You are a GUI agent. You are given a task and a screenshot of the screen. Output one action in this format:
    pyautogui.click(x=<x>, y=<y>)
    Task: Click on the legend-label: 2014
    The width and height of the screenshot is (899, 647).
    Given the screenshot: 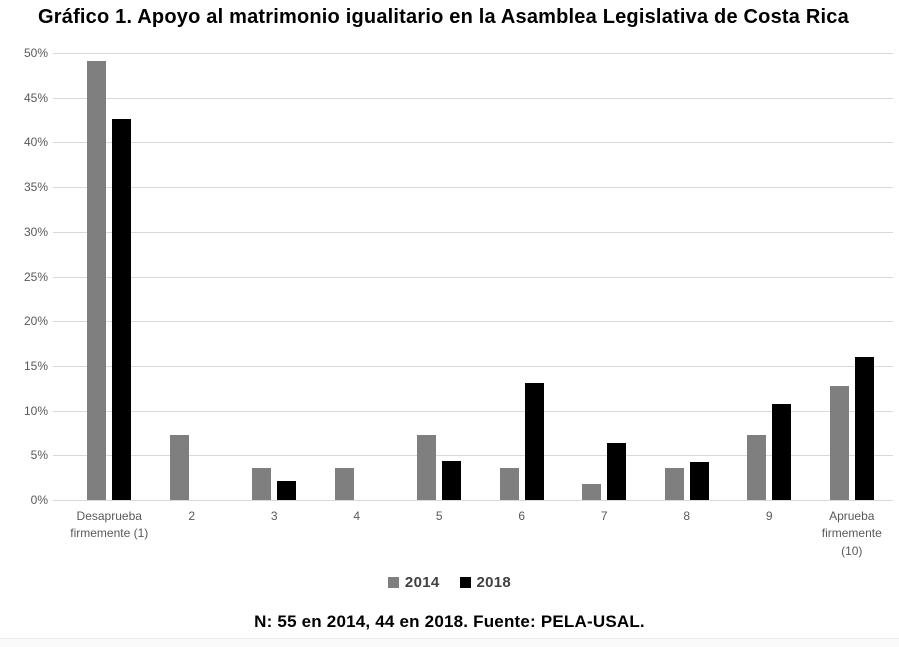 What is the action you would take?
    pyautogui.click(x=422, y=582)
    